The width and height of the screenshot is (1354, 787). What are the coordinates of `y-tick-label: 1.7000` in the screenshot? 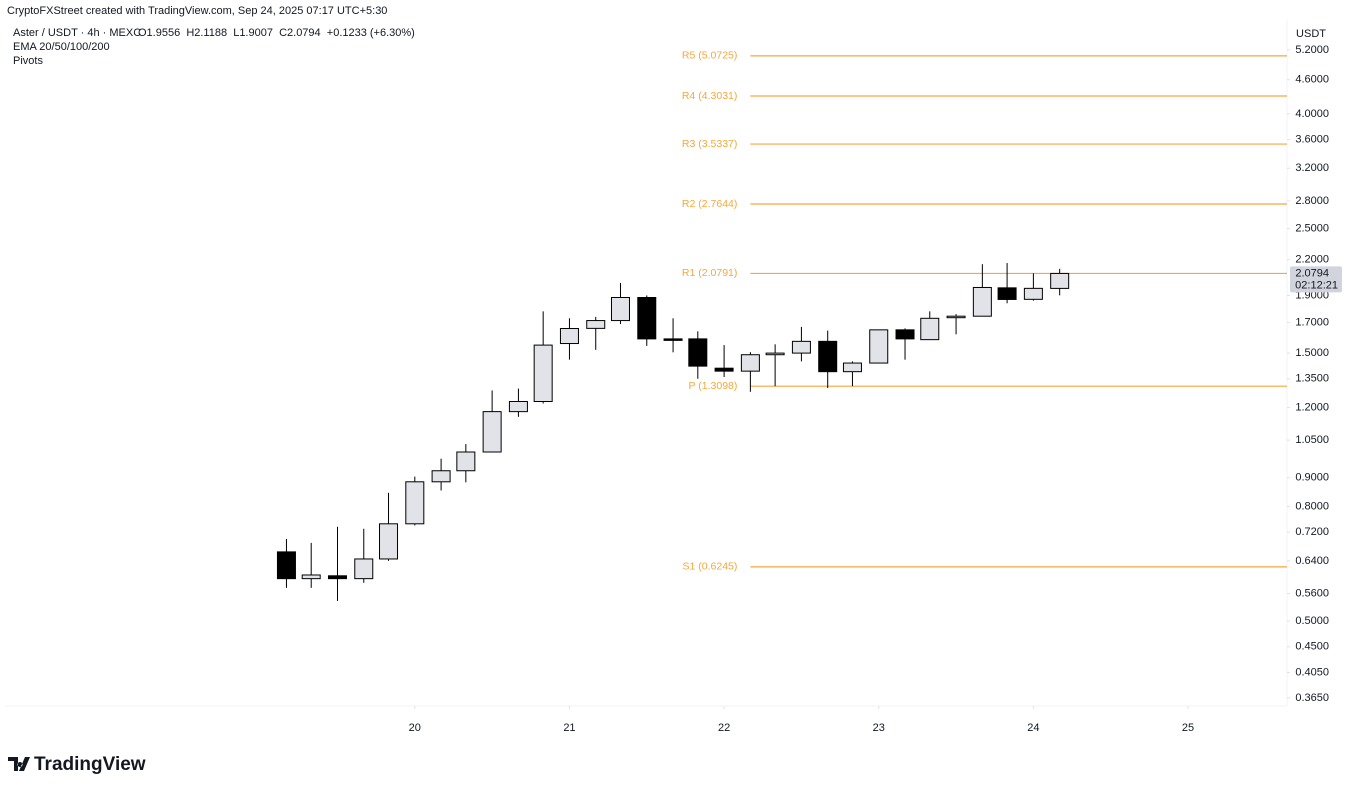 It's located at (1312, 322).